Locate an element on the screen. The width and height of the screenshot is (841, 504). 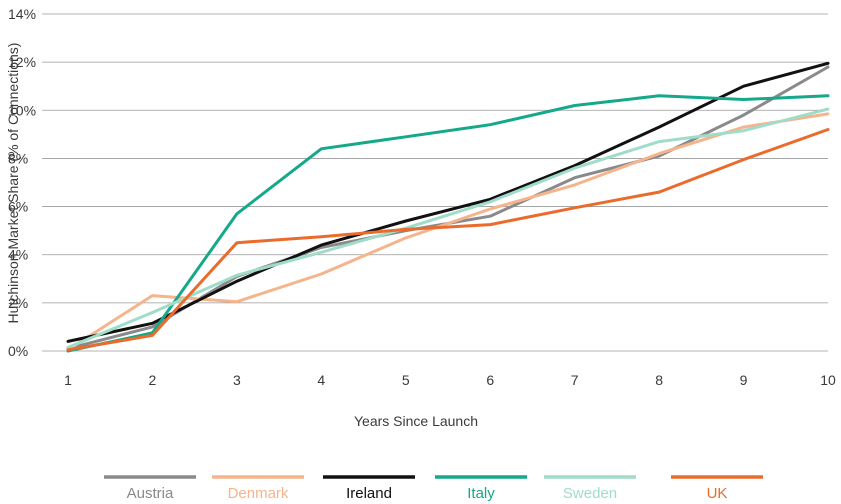
y-tick-label: 4% is located at coordinates (18, 255).